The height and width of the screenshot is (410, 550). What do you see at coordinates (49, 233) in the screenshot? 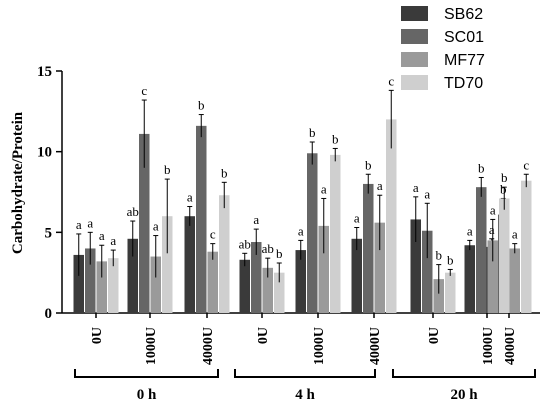
I see `y-tick-label: 5` at bounding box center [49, 233].